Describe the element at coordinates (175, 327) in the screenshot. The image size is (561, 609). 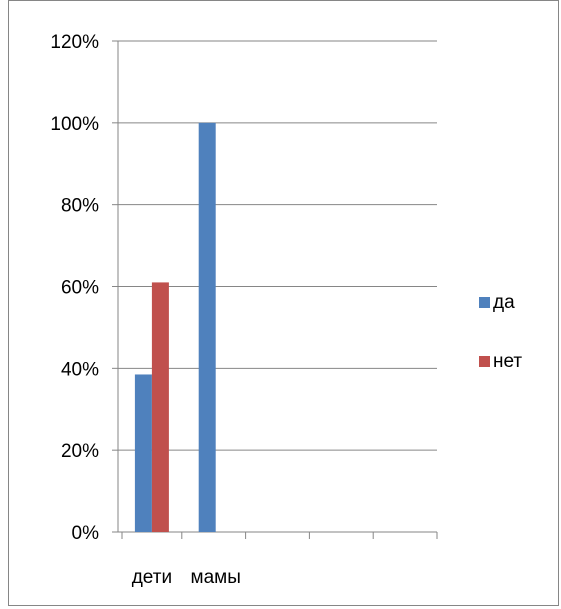
I see `bars` at that location.